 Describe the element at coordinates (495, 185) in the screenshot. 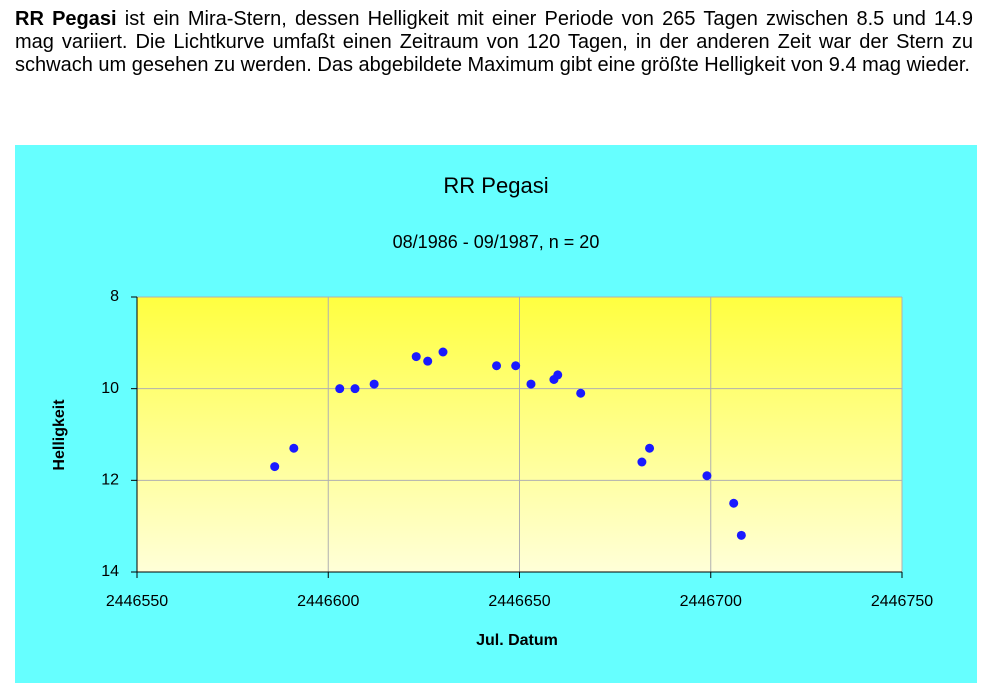

I see `chart-title: RR Pegasi` at that location.